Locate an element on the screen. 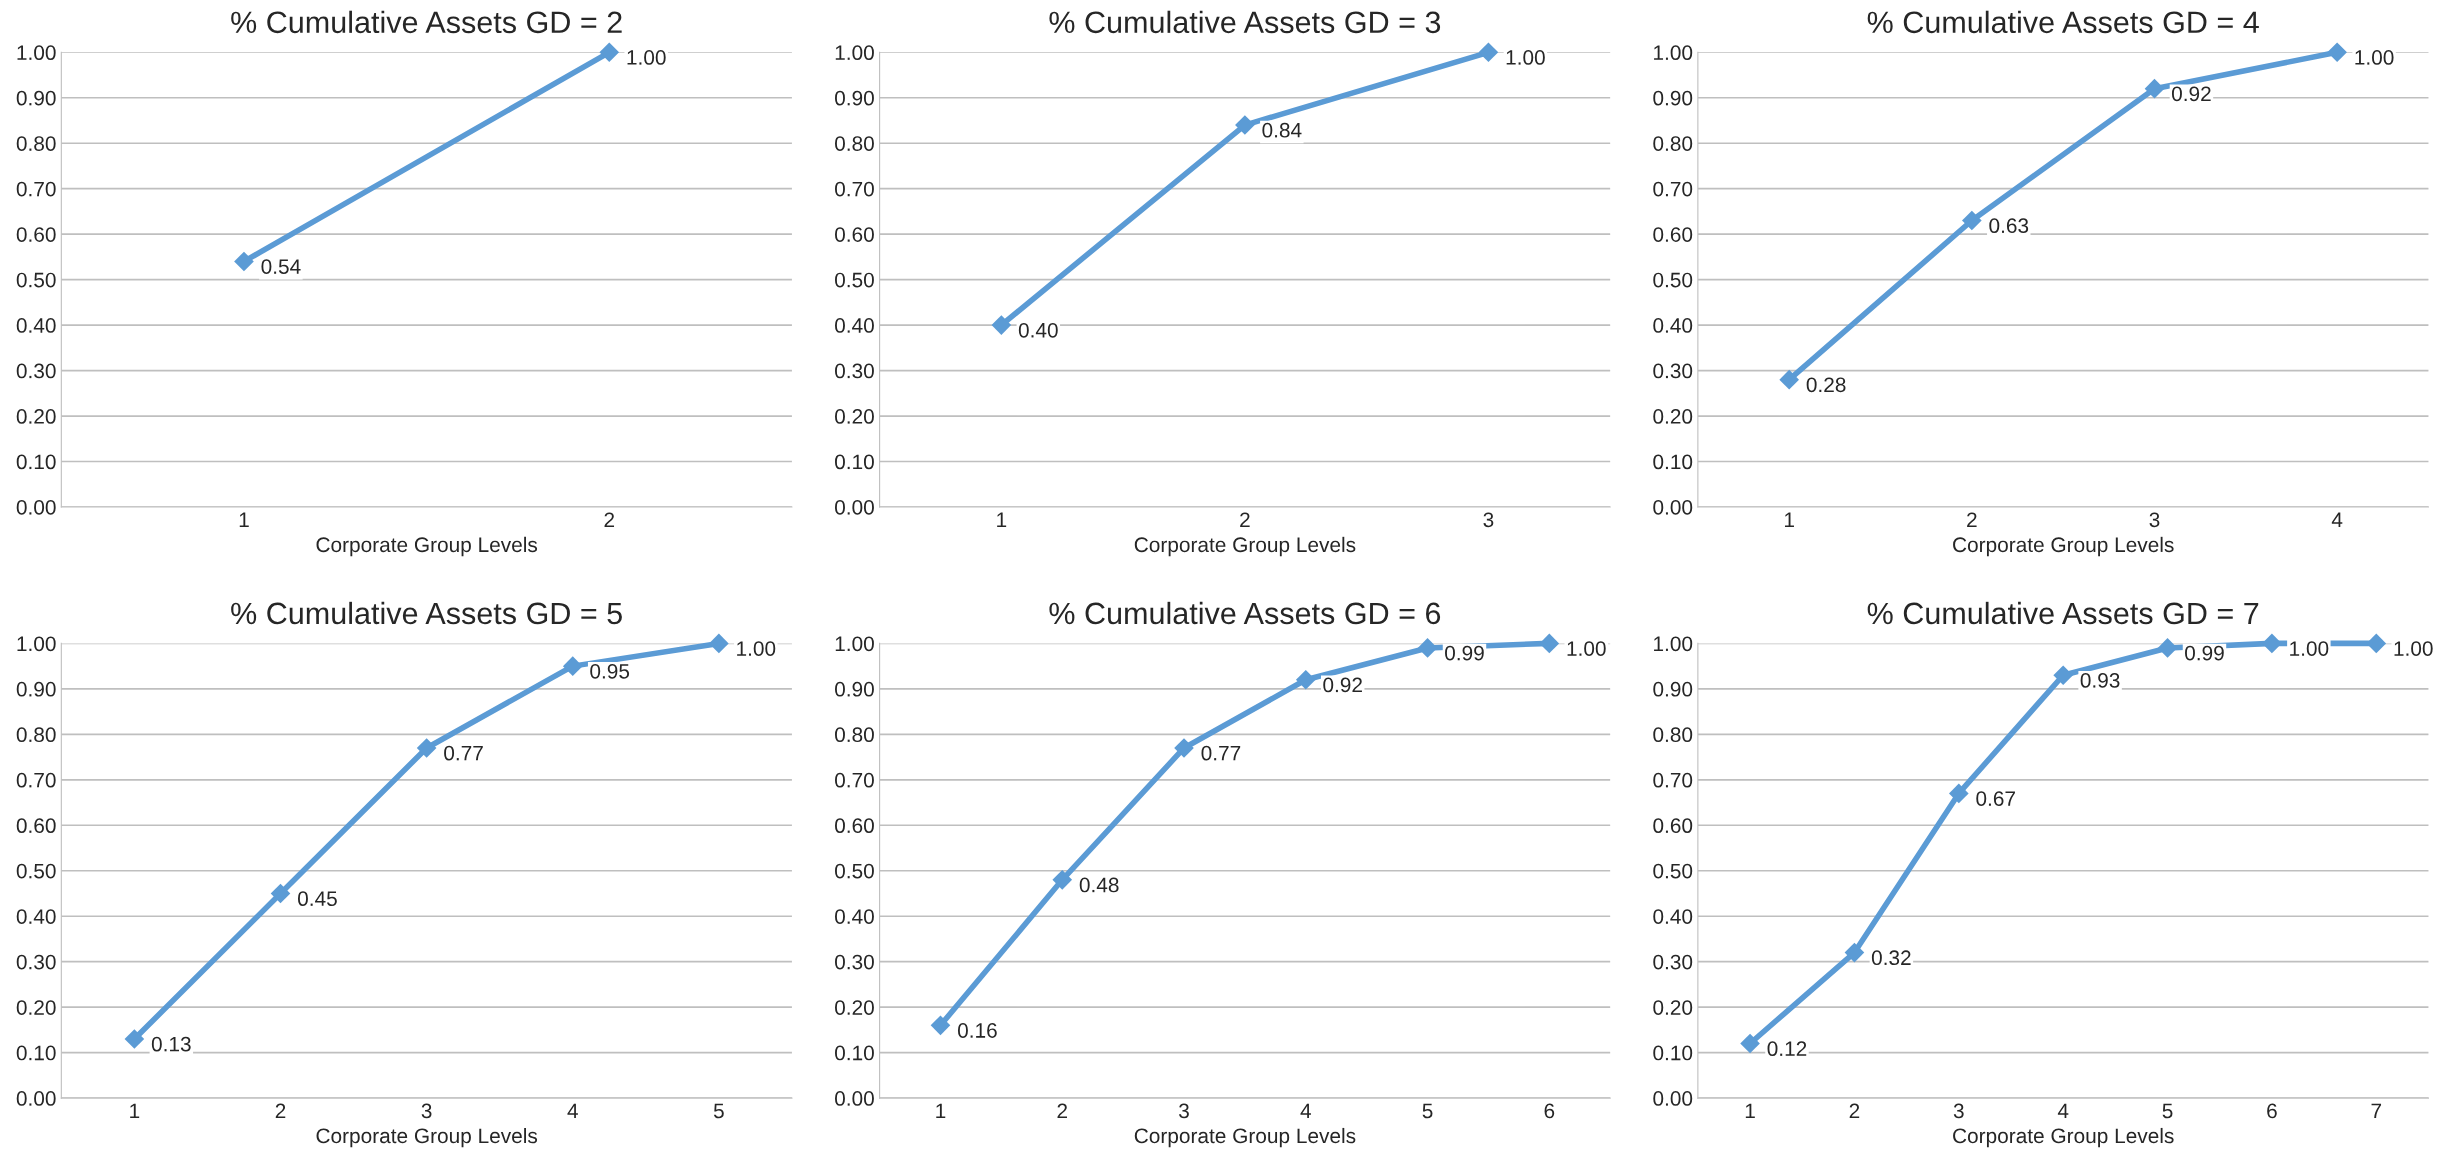 Image resolution: width=2453 pixels, height=1162 pixels. data-label: 0.93 is located at coordinates (2100, 680).